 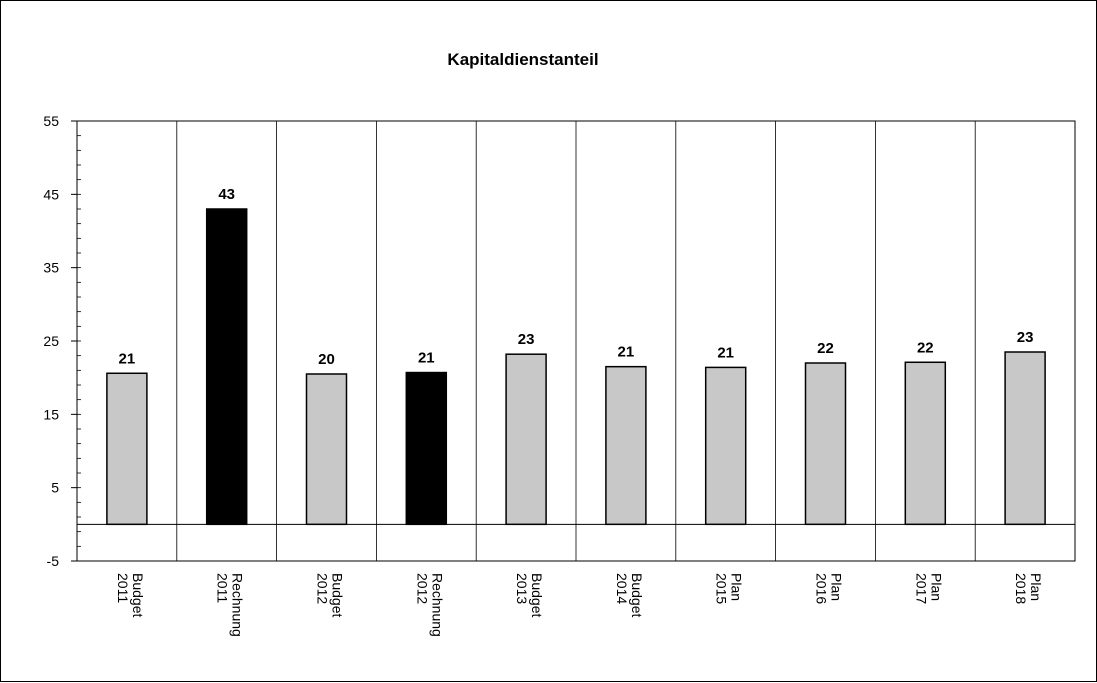 What do you see at coordinates (53, 561) in the screenshot?
I see `y-tick-label: -5` at bounding box center [53, 561].